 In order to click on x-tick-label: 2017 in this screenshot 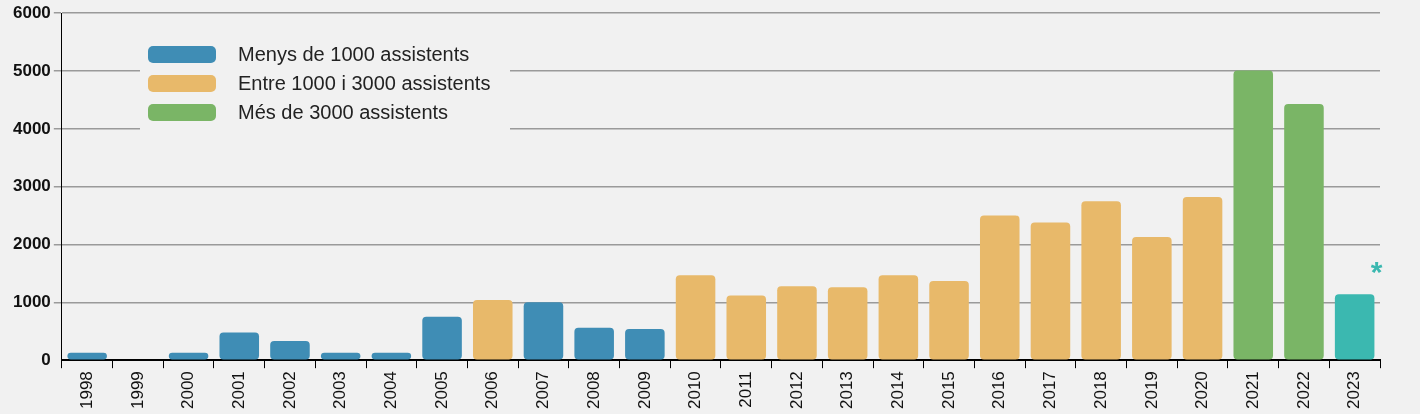, I will do `click(1050, 390)`.